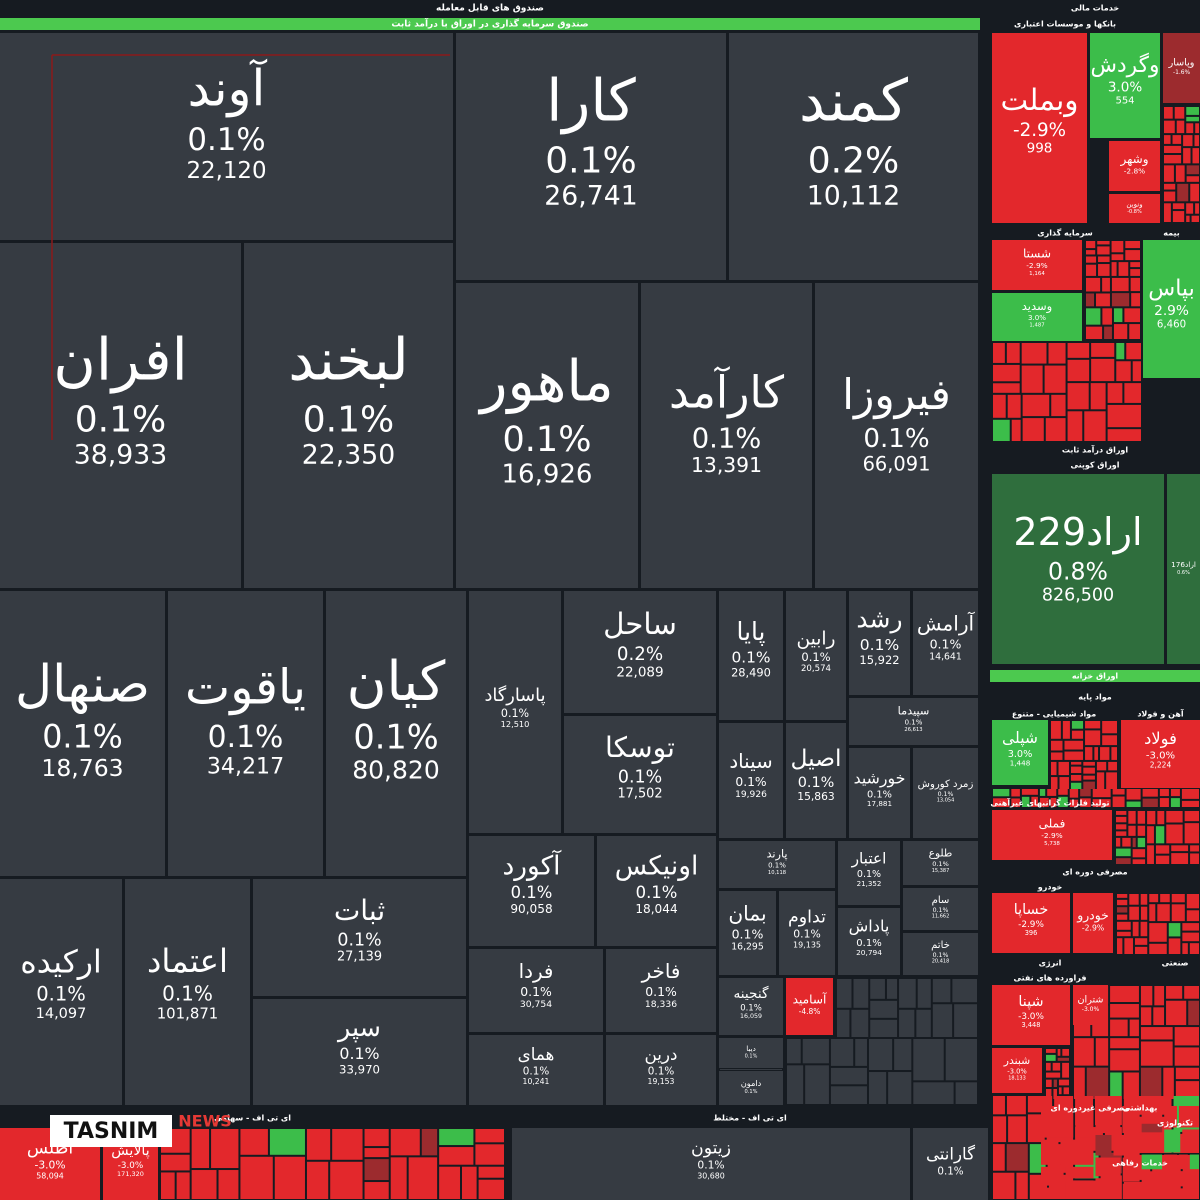 The height and width of the screenshot is (1200, 1200). I want to click on section-label: انرژی, so click(1050, 963).